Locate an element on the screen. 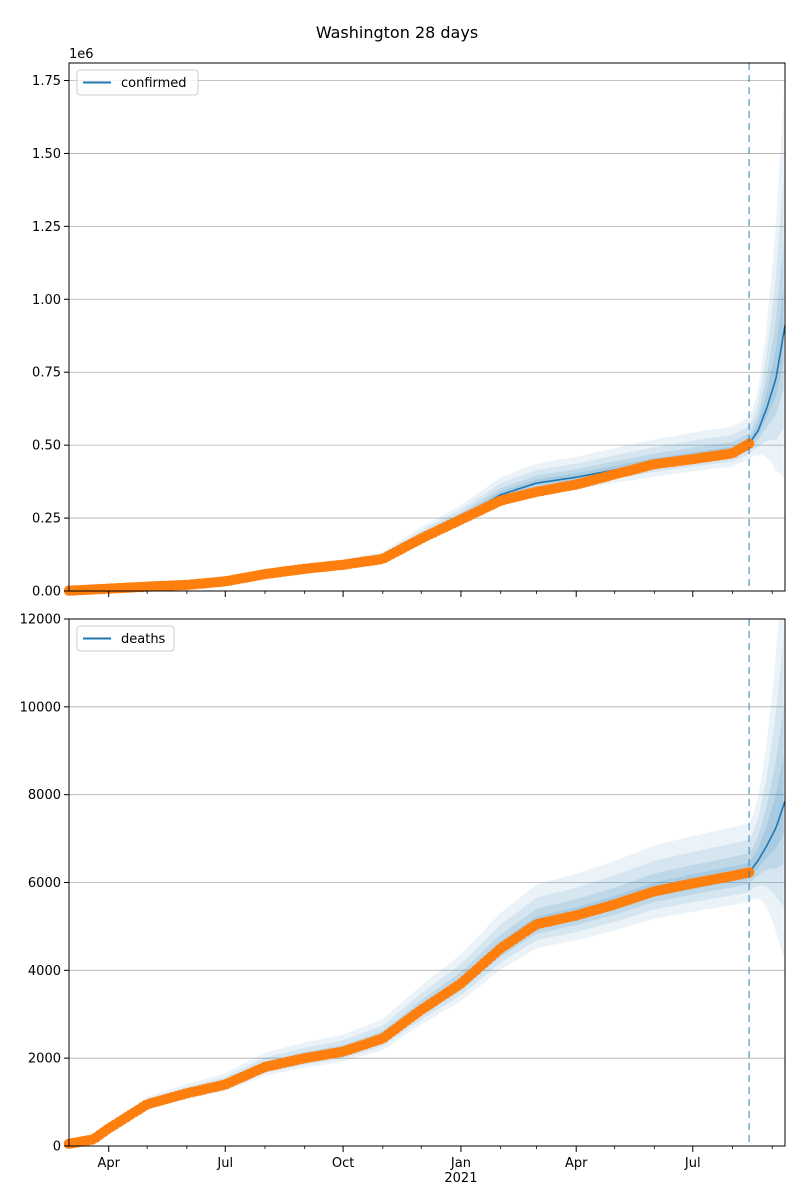 The image size is (800, 1200). deaths-y-axis: 0 2000 4000 6000 8000 10000 12000 is located at coordinates (44, 884).